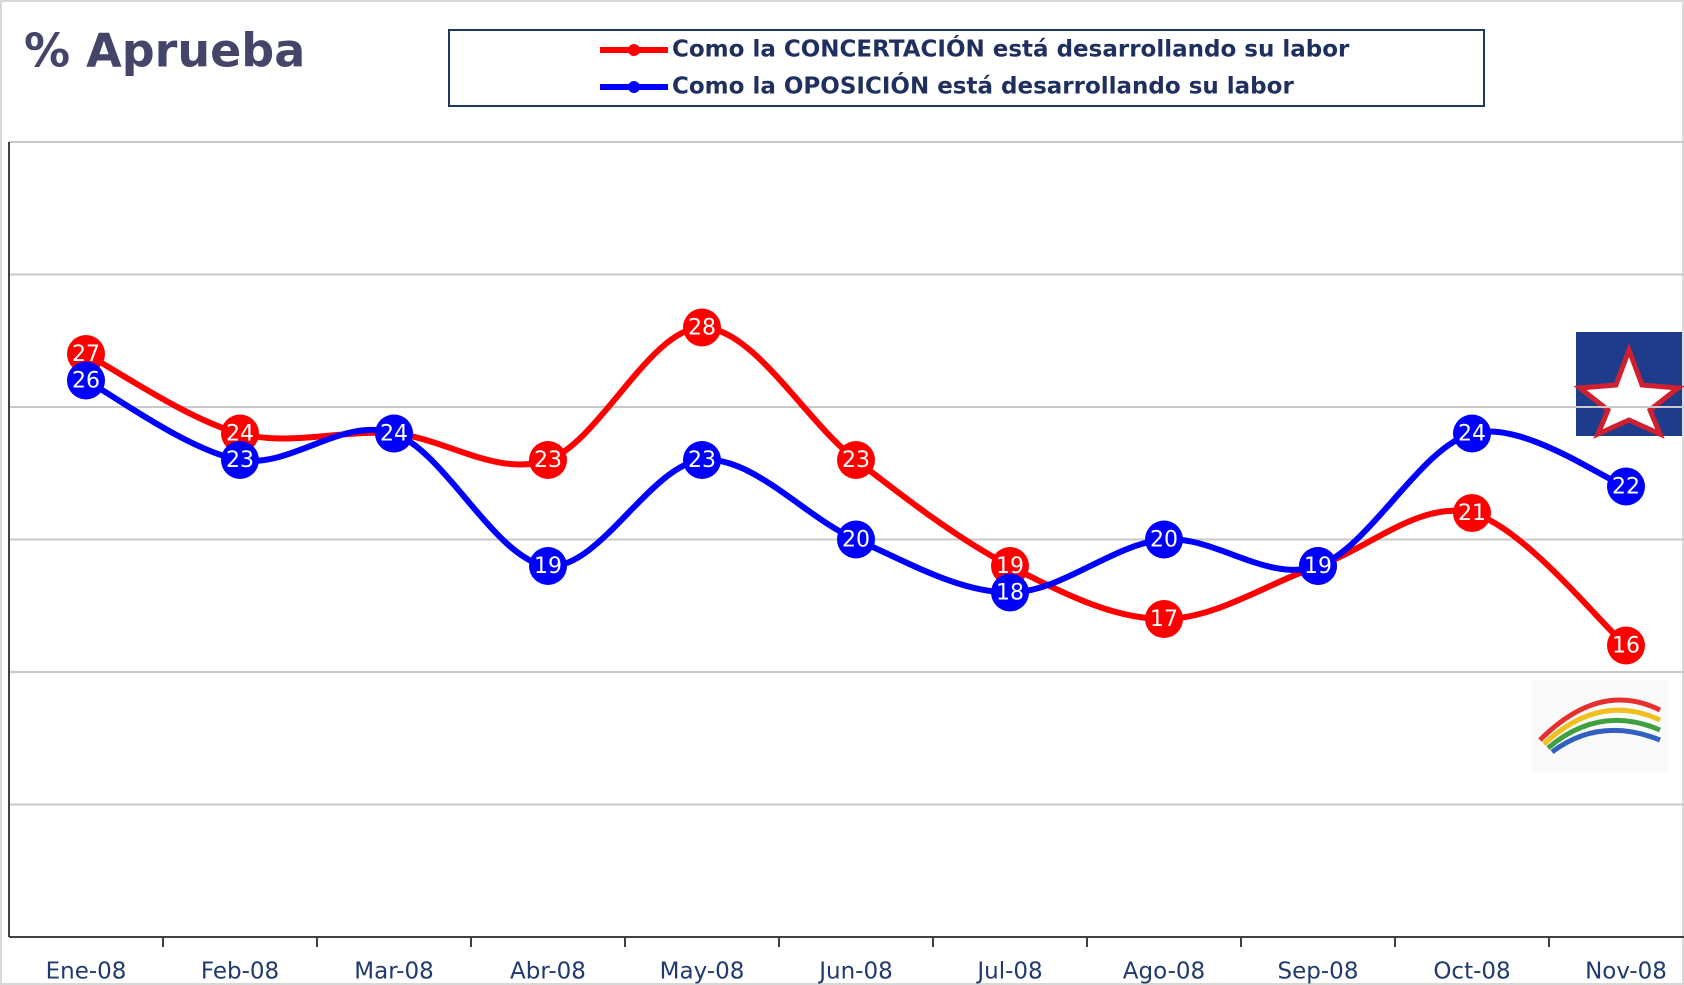  What do you see at coordinates (1600, 726) in the screenshot?
I see `logo-bottom` at bounding box center [1600, 726].